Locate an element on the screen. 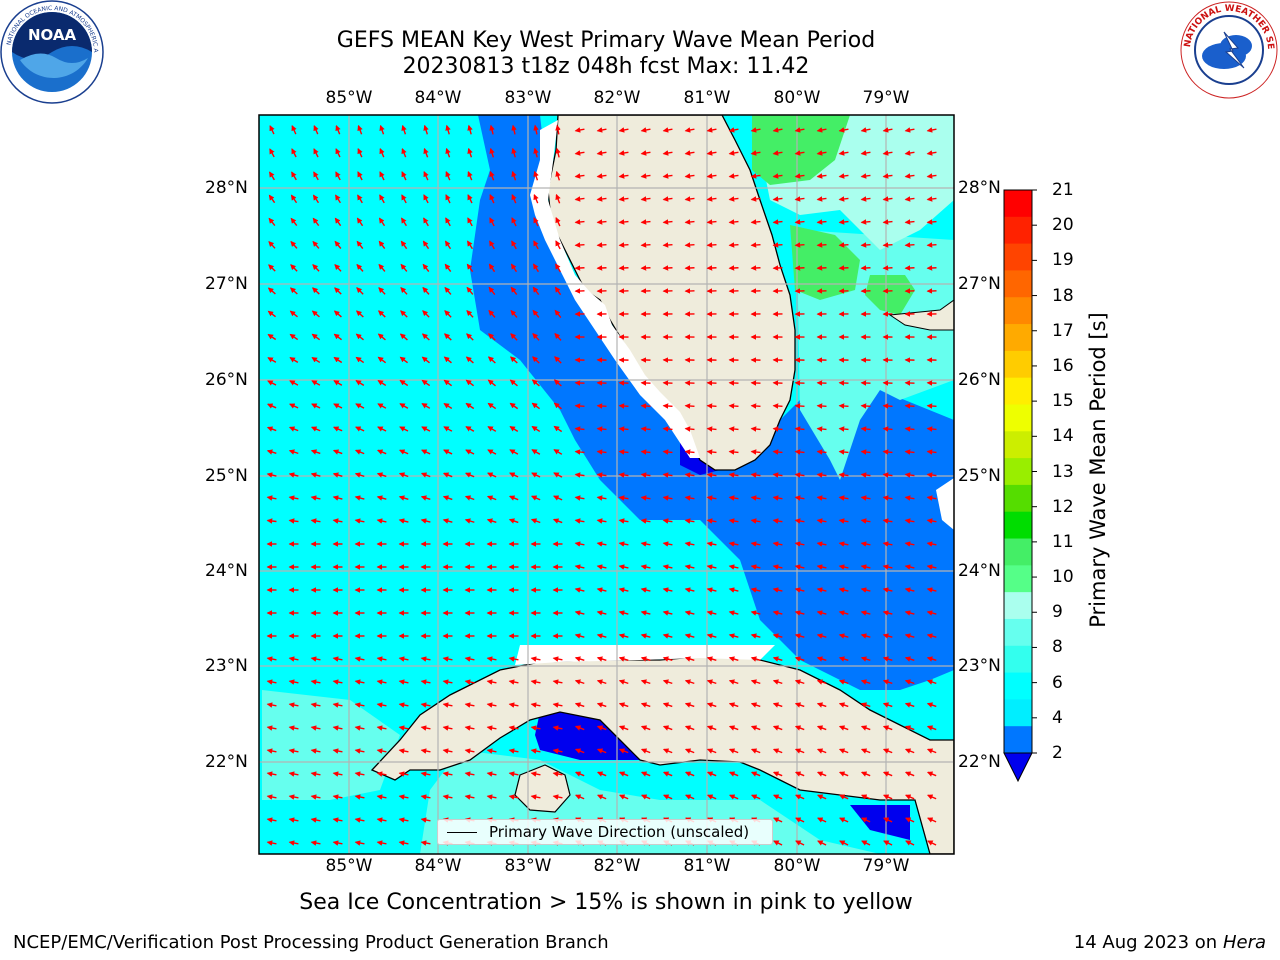 The image size is (1280, 960). lon-label-bottom: 79°W is located at coordinates (886, 866).